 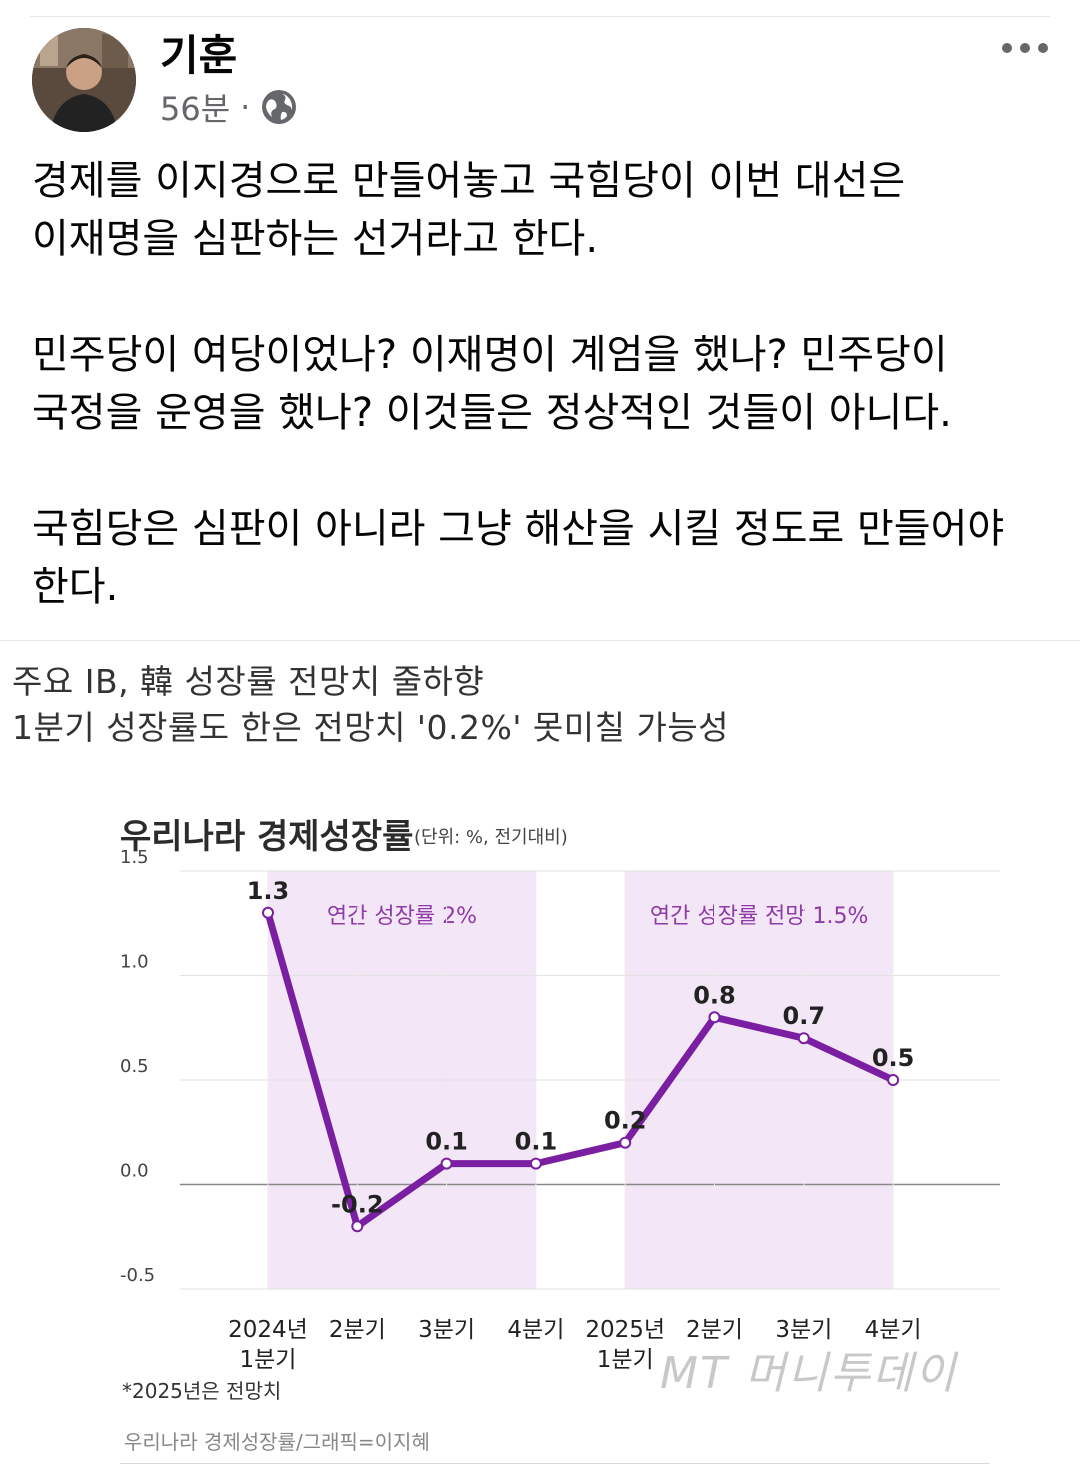 I want to click on y-tick-label: 1.5, so click(x=134, y=857).